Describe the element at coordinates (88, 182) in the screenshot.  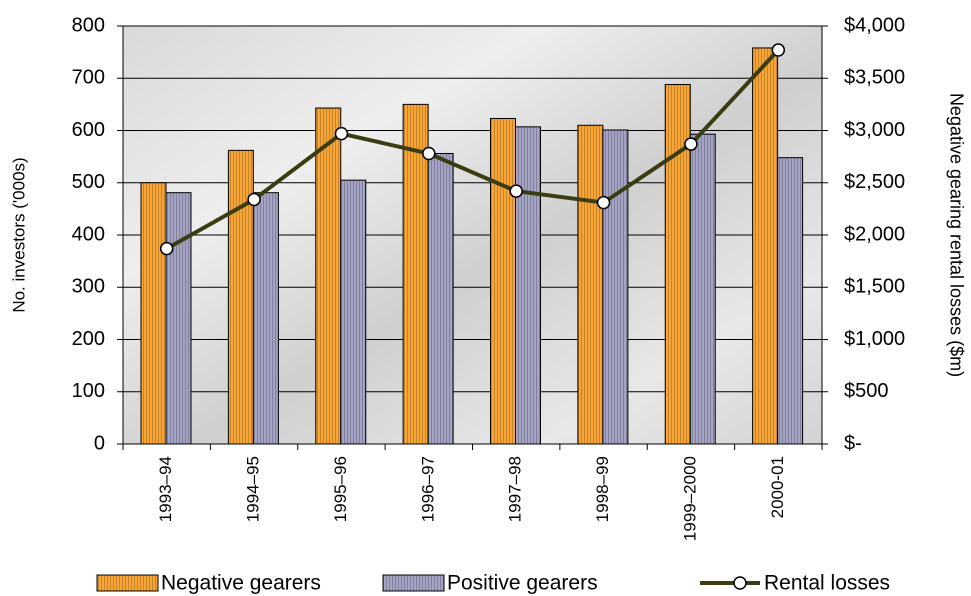
I see `y-tick-label: 500` at that location.